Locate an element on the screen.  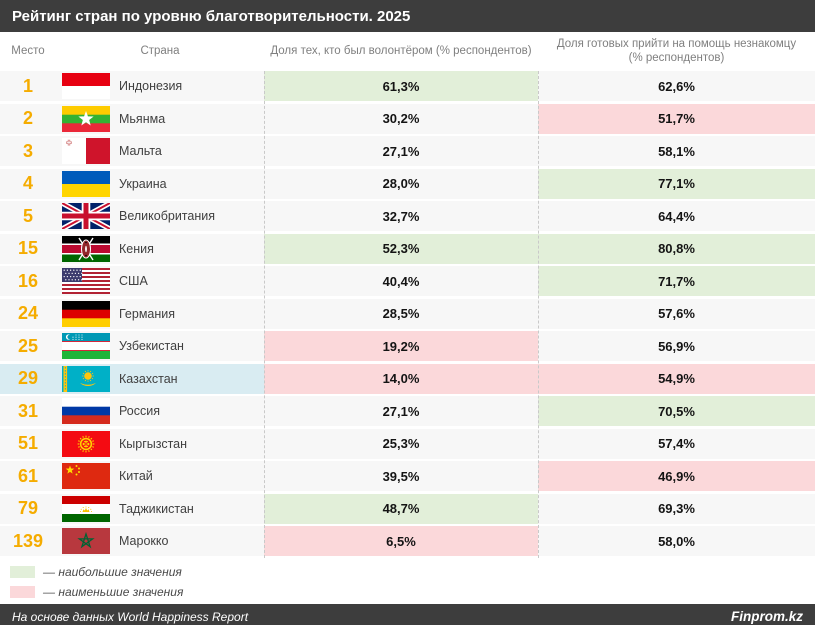
rank-value: 61 is located at coordinates (28, 475).